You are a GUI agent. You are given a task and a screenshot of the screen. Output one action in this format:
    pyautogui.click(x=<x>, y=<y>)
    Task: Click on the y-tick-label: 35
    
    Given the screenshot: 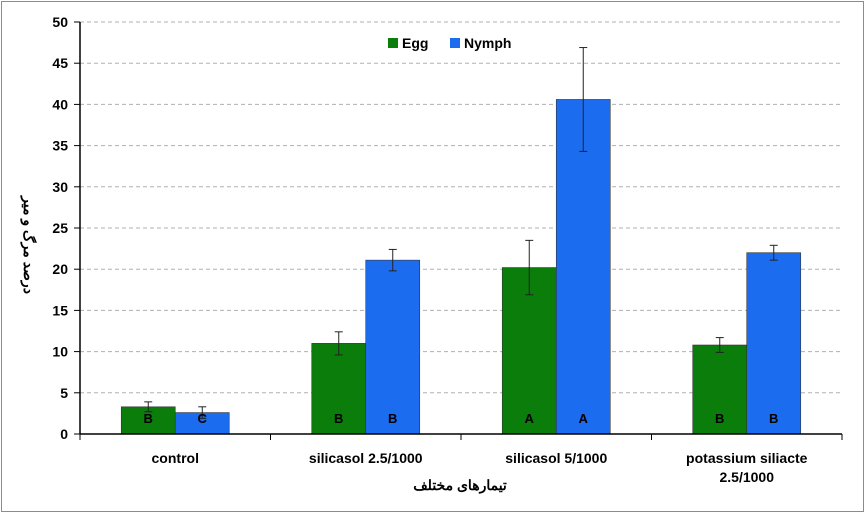 What is the action you would take?
    pyautogui.click(x=60, y=146)
    